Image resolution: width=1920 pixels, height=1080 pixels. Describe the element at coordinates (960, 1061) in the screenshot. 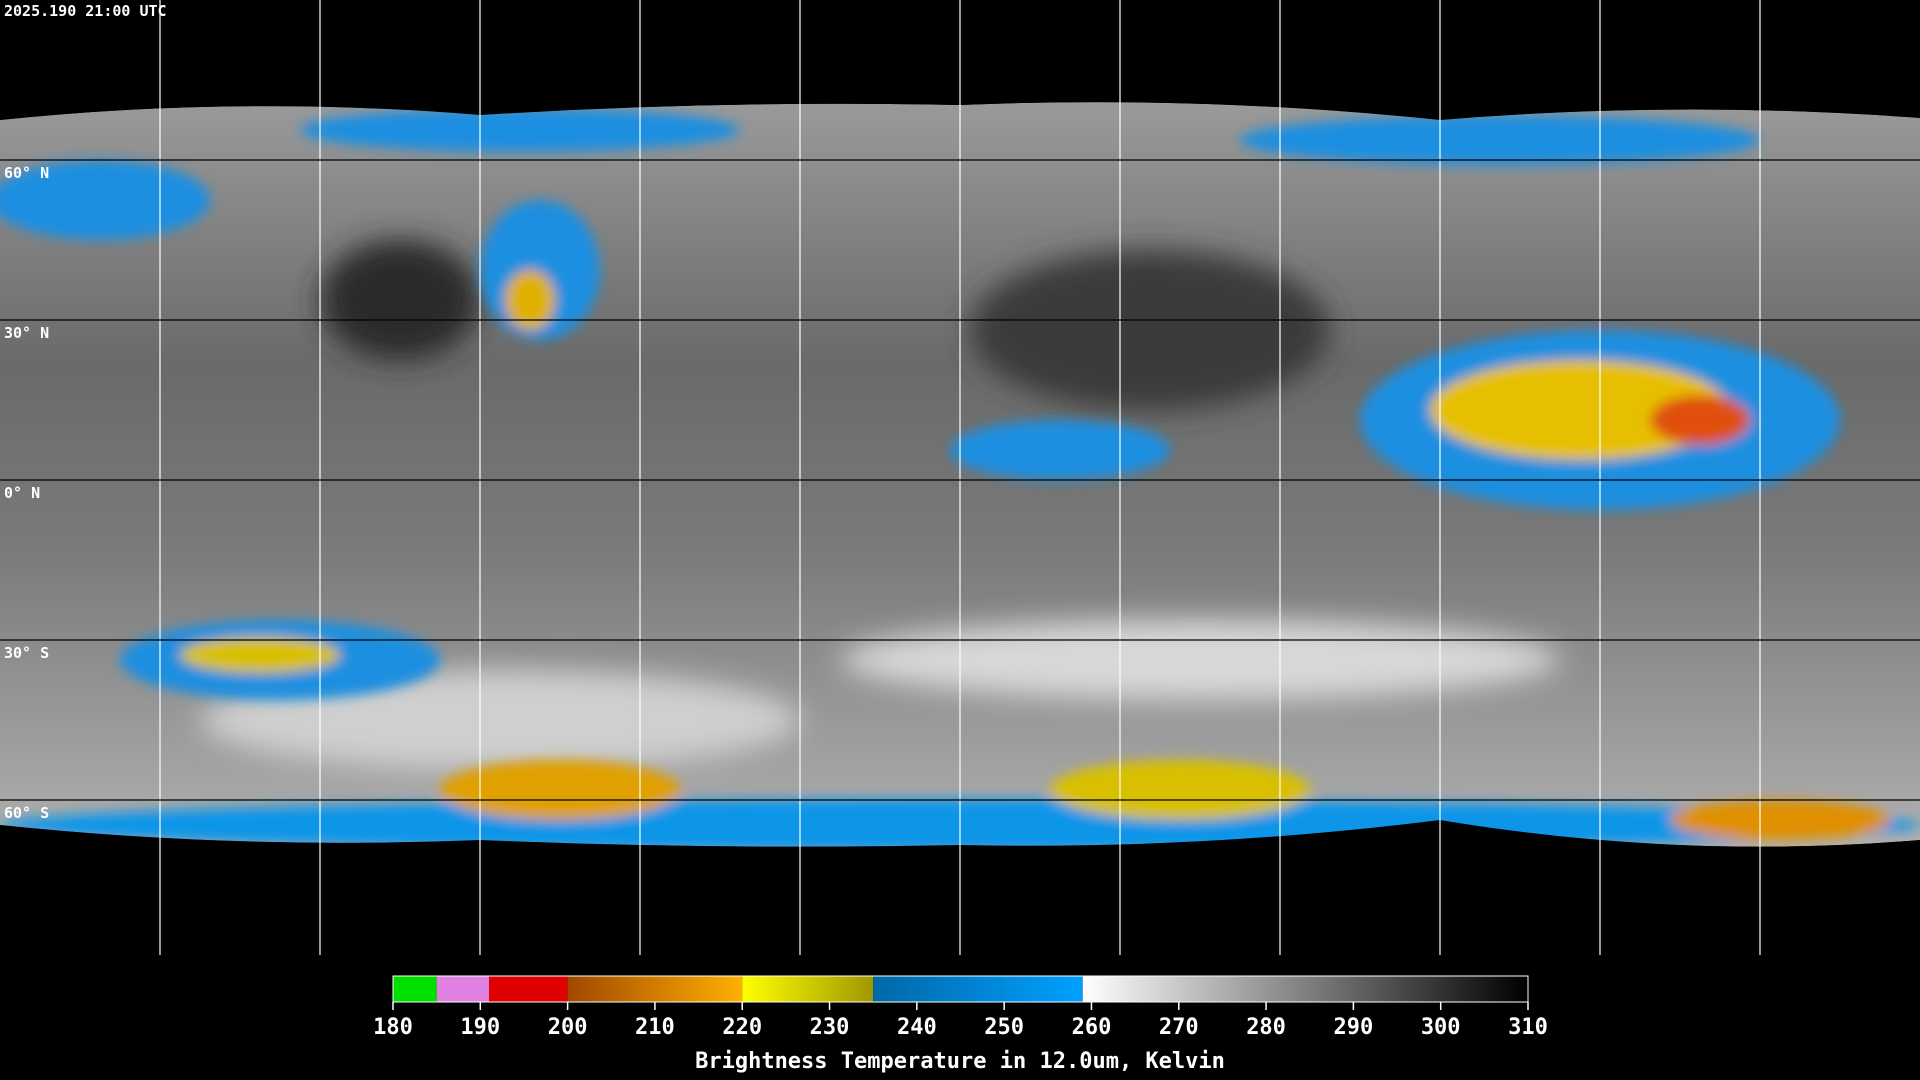

I see `colorbar-title: Brightness Temperature in 12.0um, Kelvin` at that location.